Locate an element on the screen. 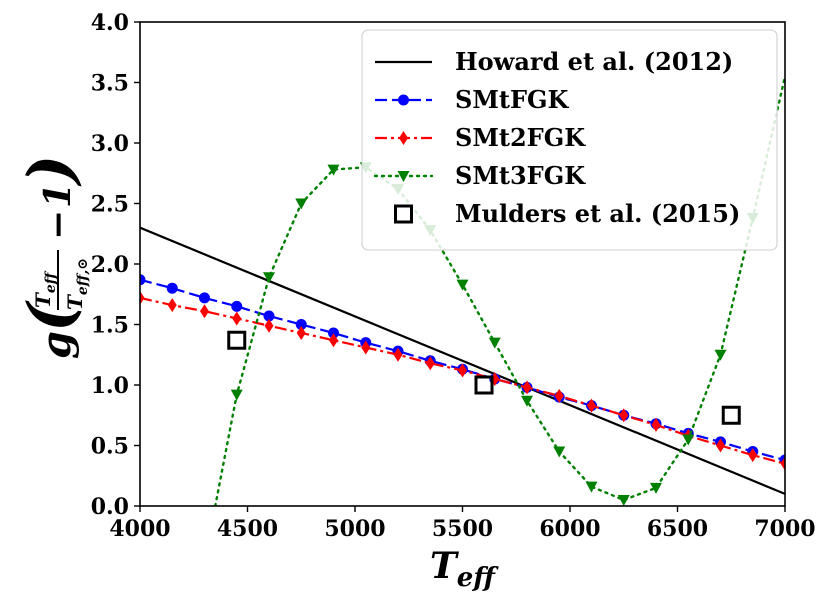  legend-smt2fgk-point is located at coordinates (403, 138).